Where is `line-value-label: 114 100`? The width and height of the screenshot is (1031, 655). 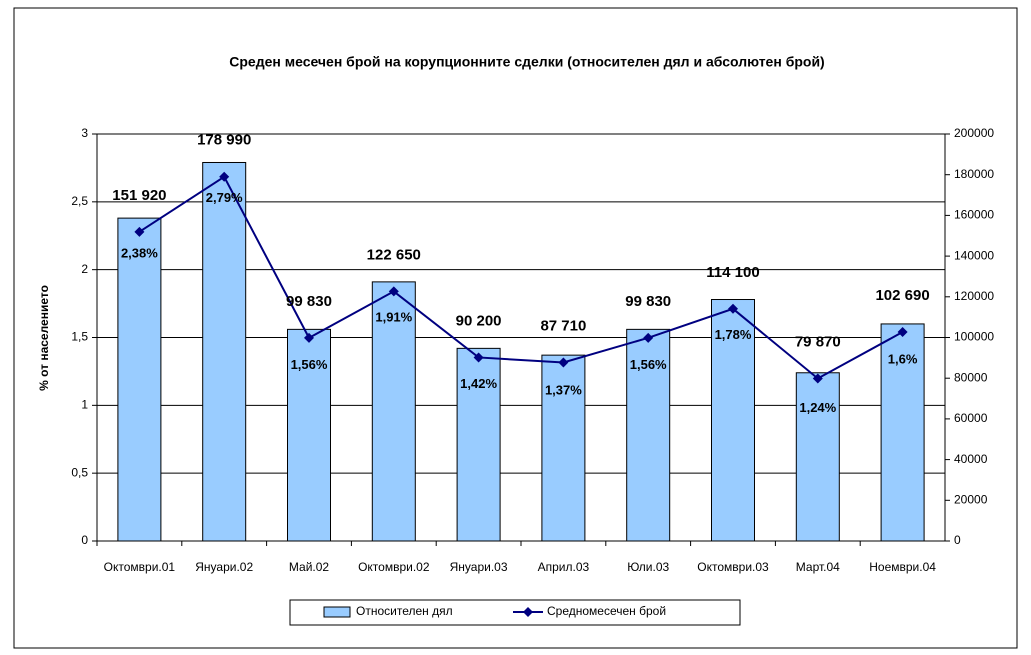
line-value-label: 114 100 is located at coordinates (732, 272).